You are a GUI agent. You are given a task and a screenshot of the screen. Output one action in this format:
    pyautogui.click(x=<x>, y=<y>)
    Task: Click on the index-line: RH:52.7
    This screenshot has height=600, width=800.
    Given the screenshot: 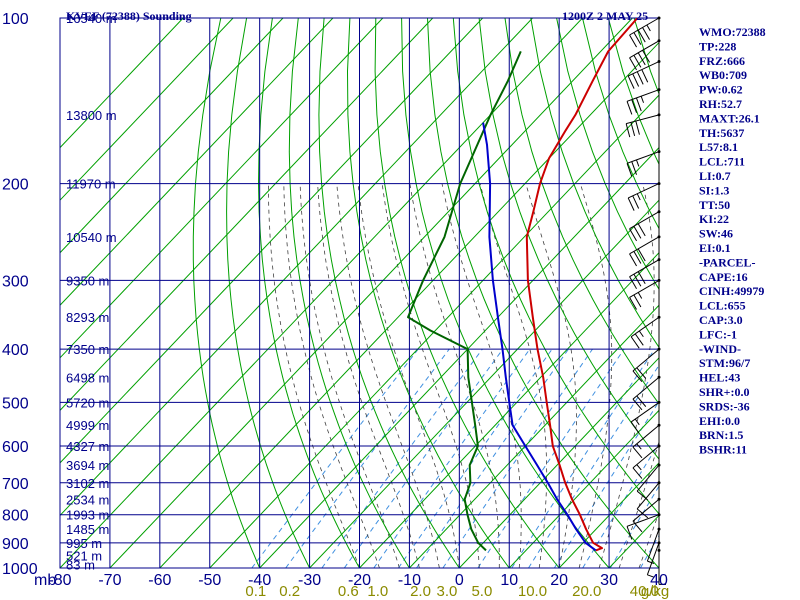 What is the action you would take?
    pyautogui.click(x=720, y=104)
    